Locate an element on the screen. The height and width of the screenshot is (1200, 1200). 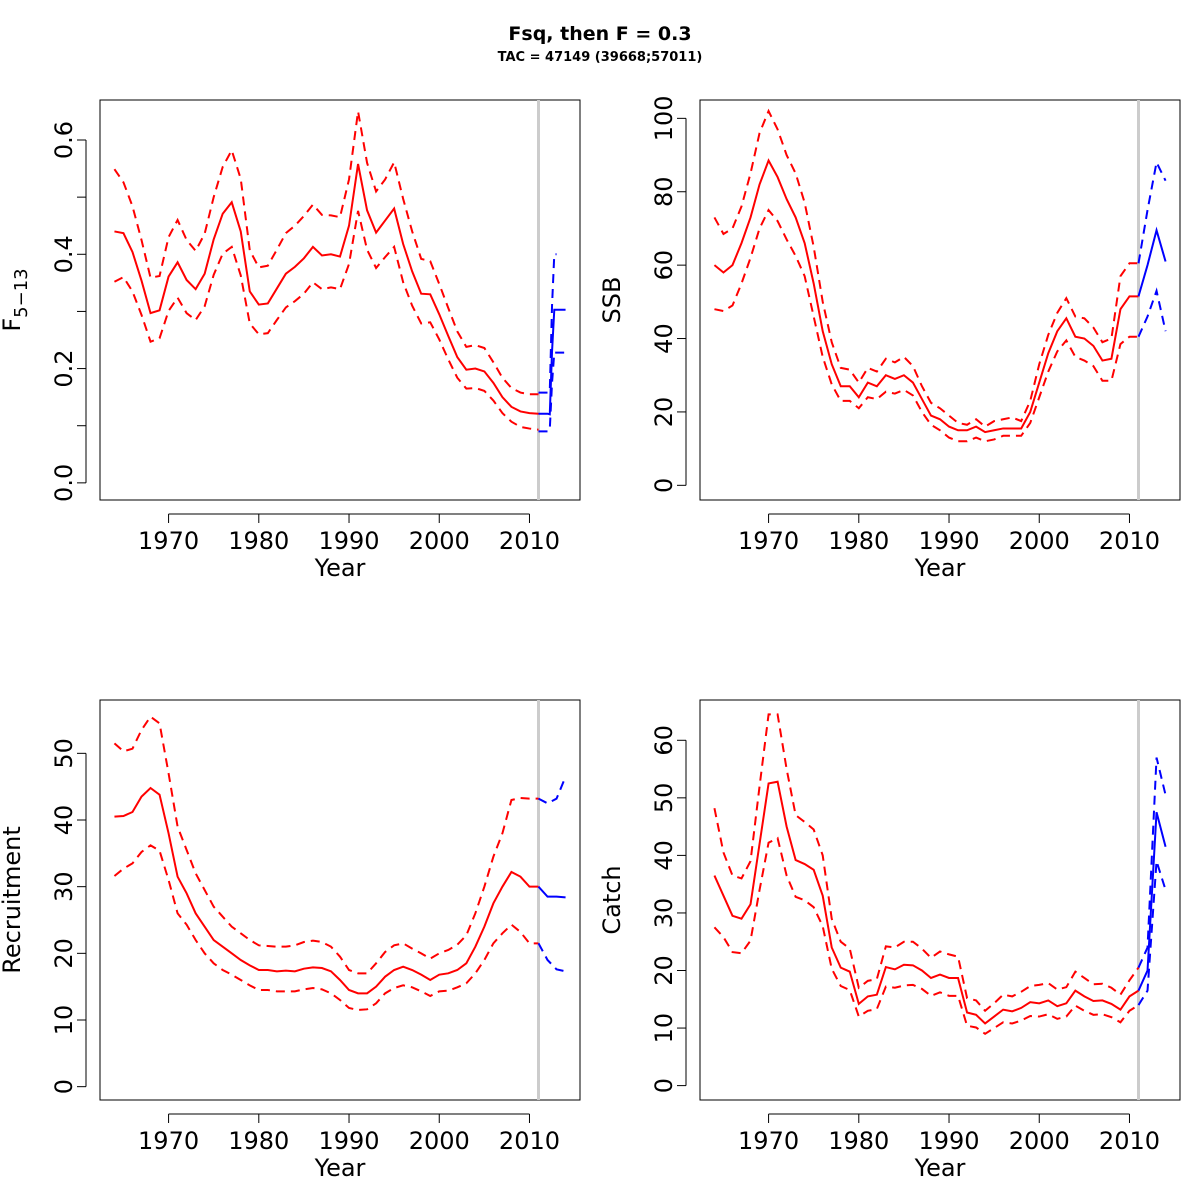
fbar-history-mean-line is located at coordinates (326, 289).